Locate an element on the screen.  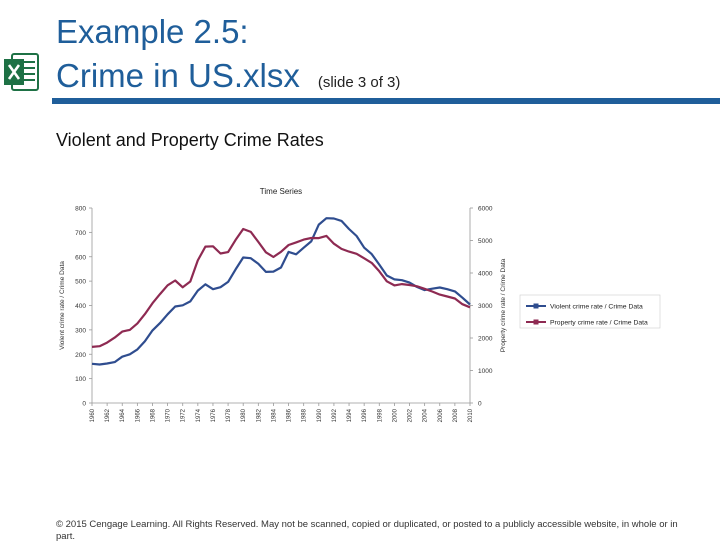
x-tick-label: 1990 is located at coordinates (320, 415).